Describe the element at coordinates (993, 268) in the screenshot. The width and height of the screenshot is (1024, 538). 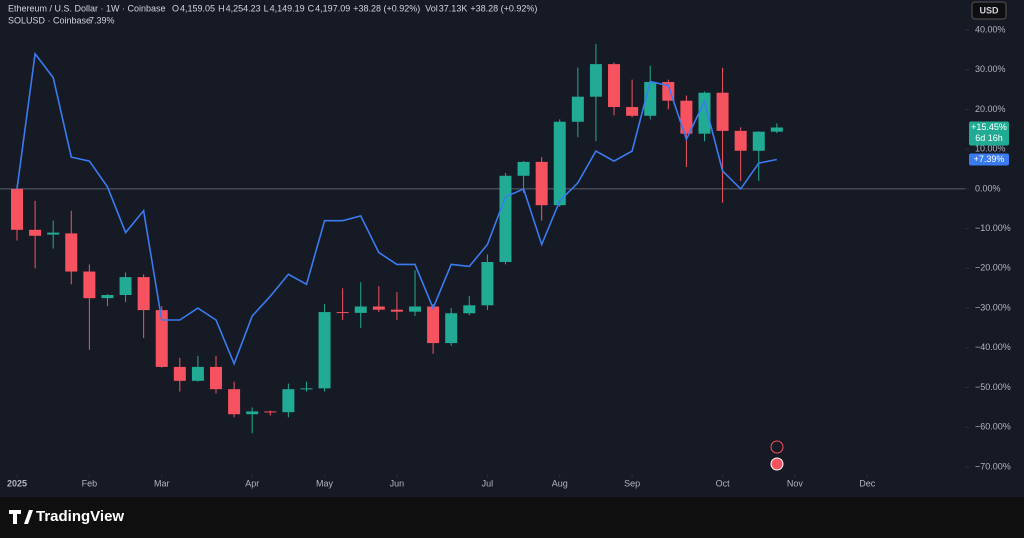
I see `y-tick-label: −20.00%` at that location.